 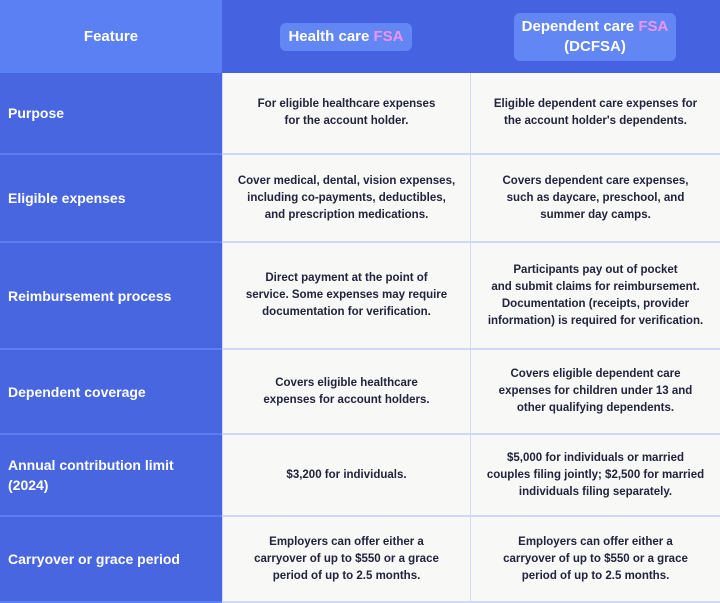 I want to click on dependent-care-fsa-header: Dependent care FSA (DCFSA), so click(x=595, y=36).